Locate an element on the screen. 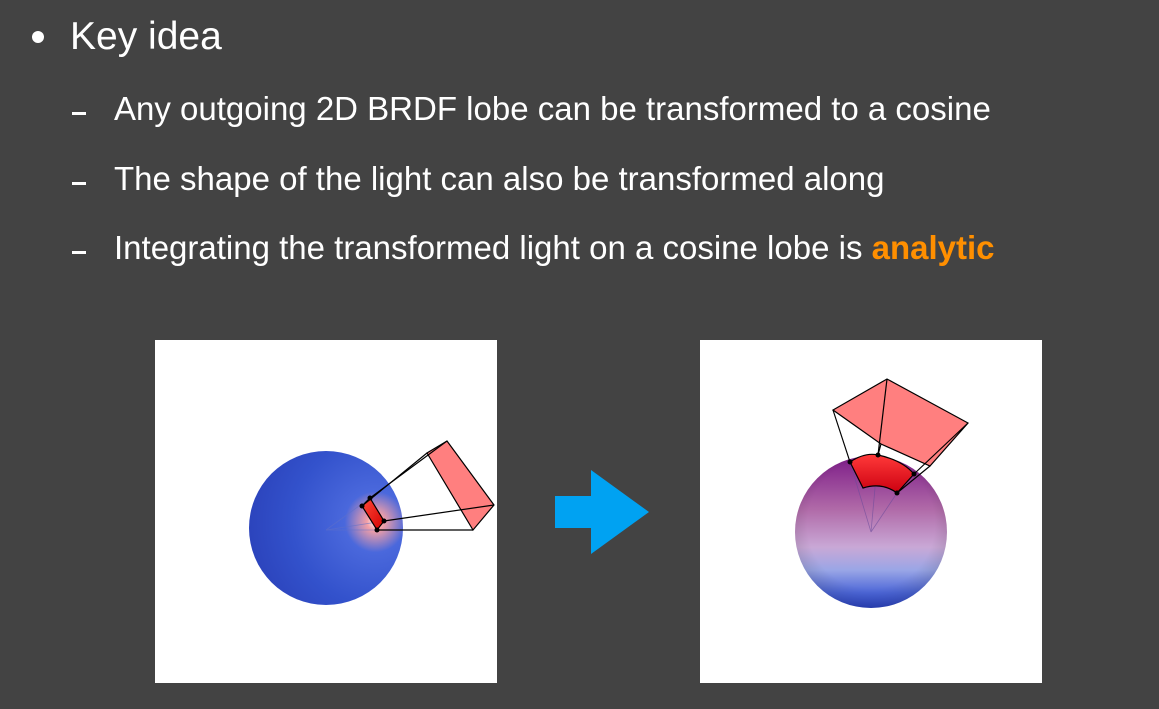 This screenshot has width=1159, height=709. highlight-word: analytic is located at coordinates (933, 247).